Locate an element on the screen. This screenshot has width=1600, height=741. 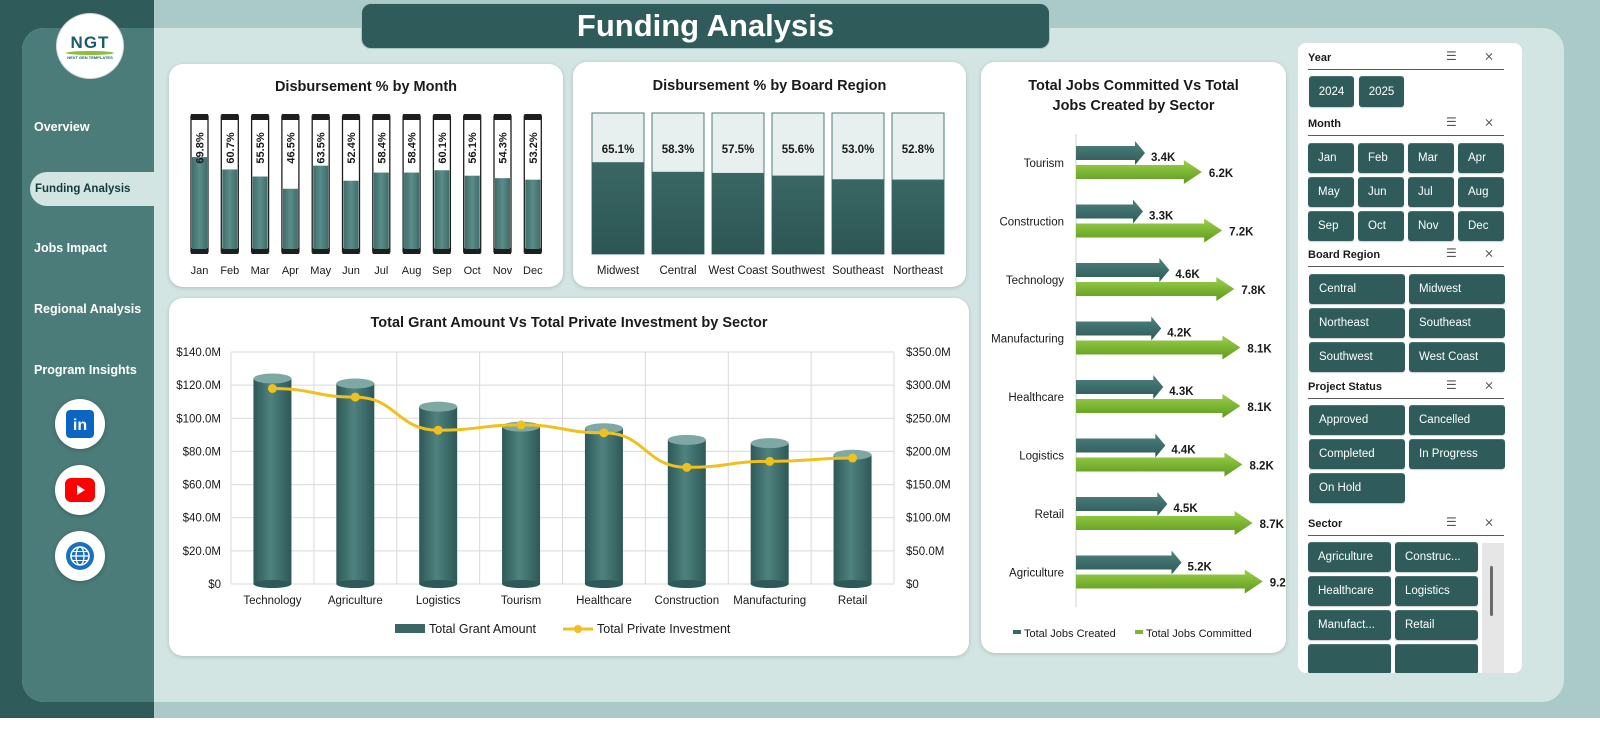
status-slicer-button: Approved is located at coordinates (1357, 420).